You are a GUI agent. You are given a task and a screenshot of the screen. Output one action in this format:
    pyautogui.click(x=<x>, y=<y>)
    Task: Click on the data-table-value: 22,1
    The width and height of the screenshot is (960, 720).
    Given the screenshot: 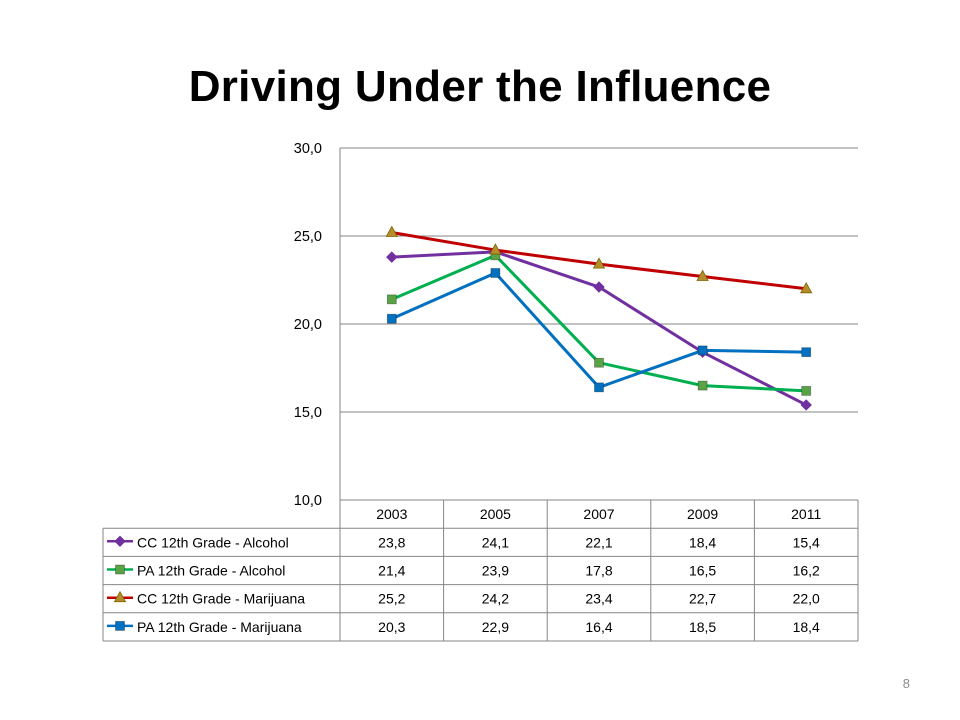 What is the action you would take?
    pyautogui.click(x=598, y=542)
    